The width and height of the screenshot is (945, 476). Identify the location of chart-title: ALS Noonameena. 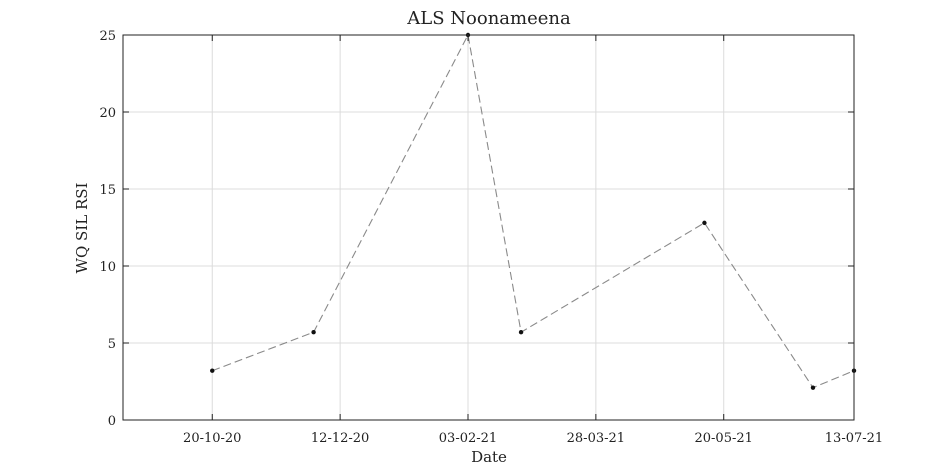
(488, 18).